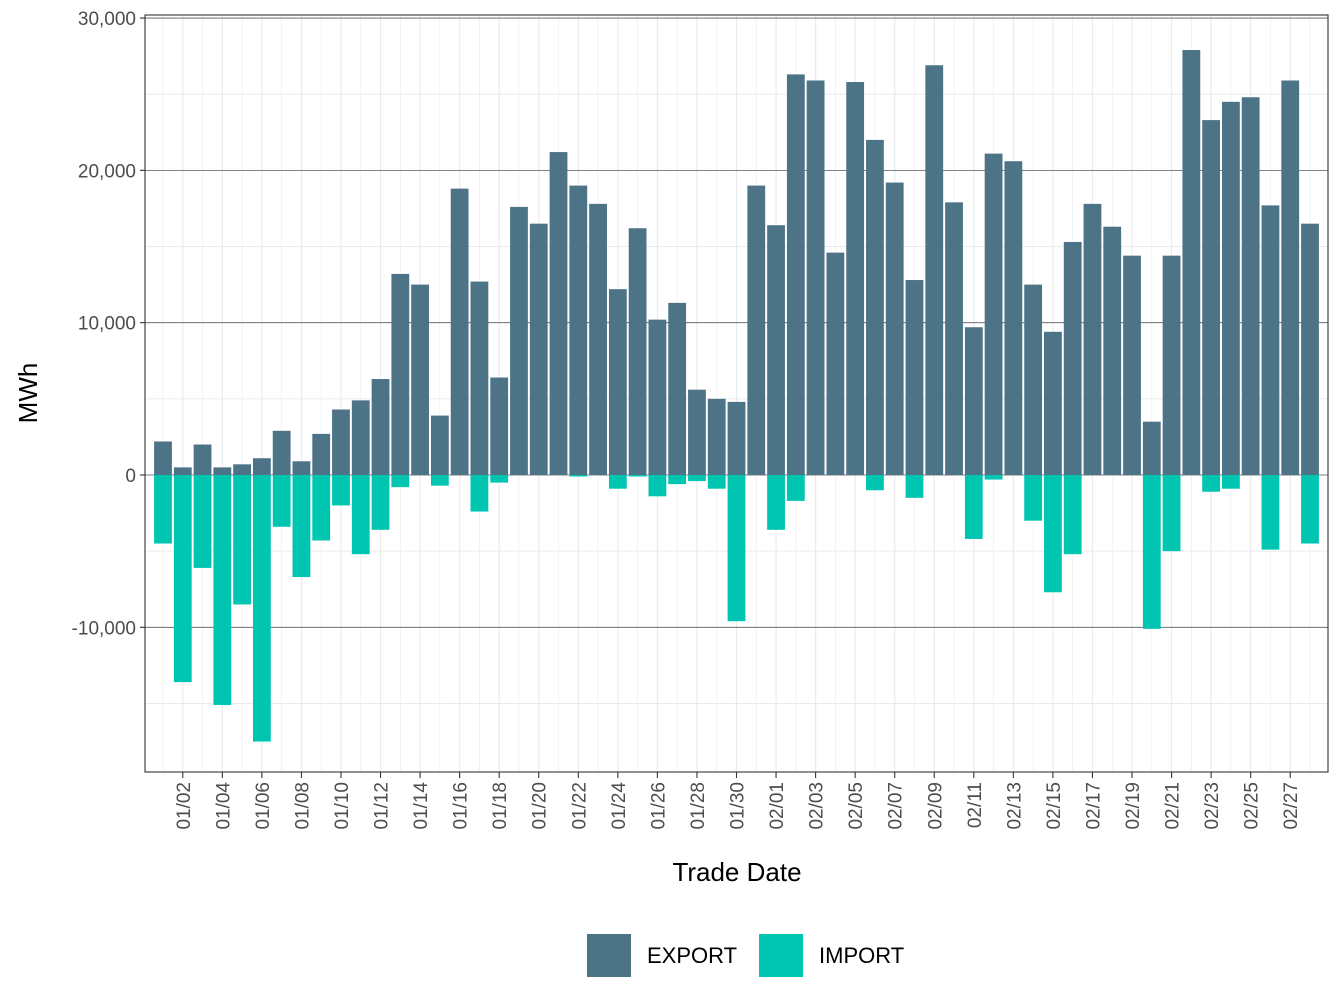 The image size is (1344, 1008). Describe the element at coordinates (738, 806) in the screenshot. I see `x-tick-label: 01/30` at that location.